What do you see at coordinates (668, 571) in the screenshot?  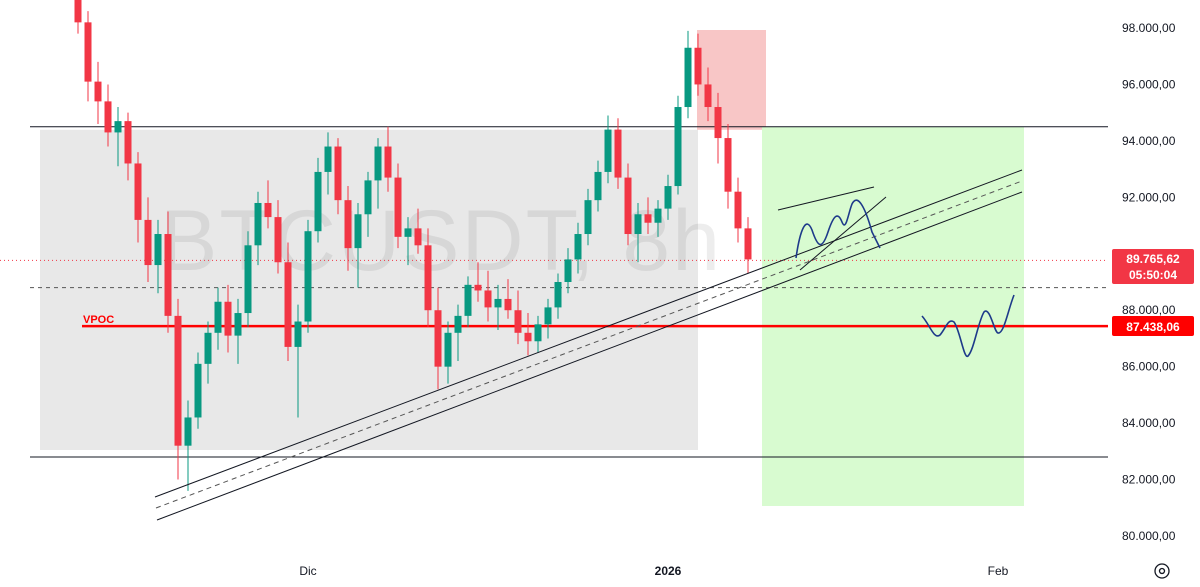 I see `x-tick-label: 2026` at bounding box center [668, 571].